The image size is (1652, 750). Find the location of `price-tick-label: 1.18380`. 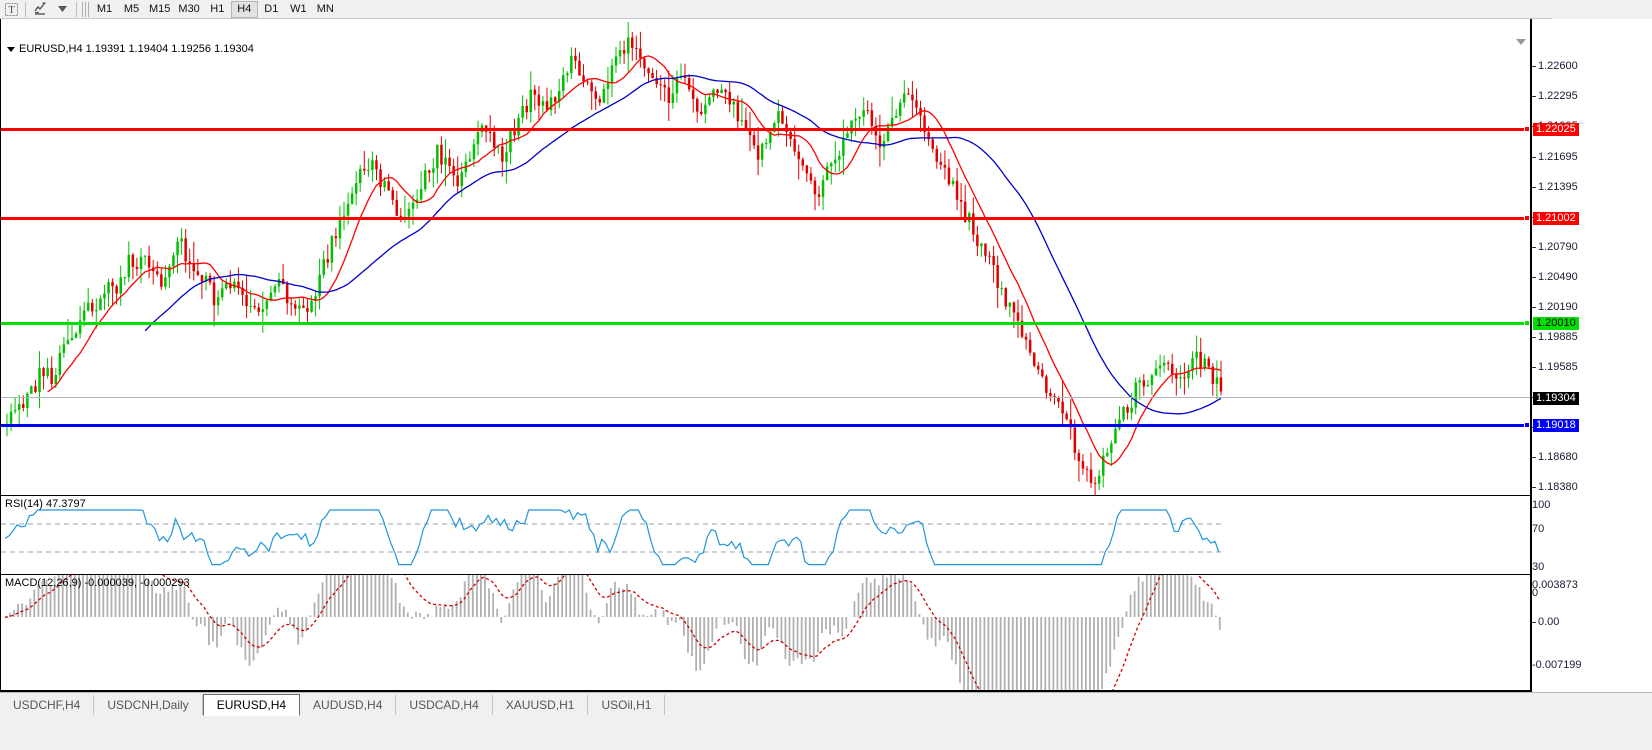

price-tick-label: 1.18380 is located at coordinates (1558, 487).